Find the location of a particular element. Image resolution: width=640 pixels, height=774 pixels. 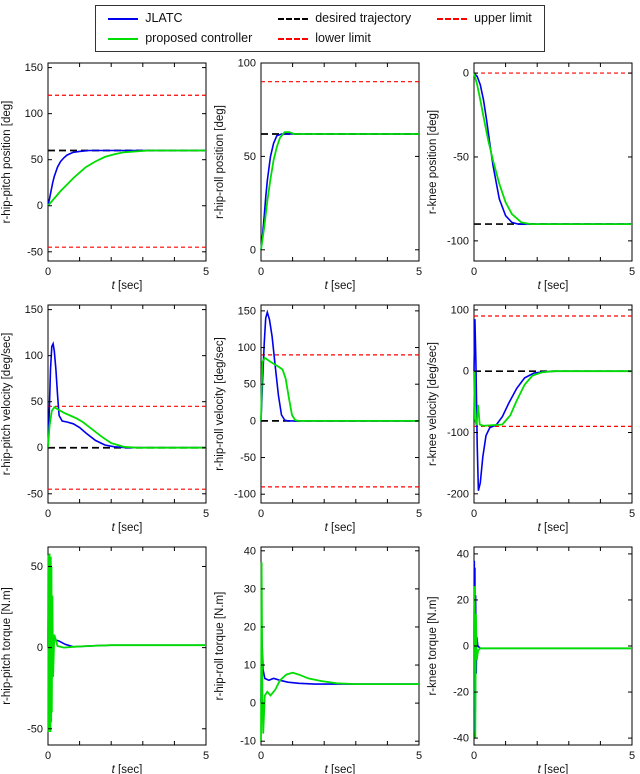

legend-item-lower-limit: lower limit is located at coordinates (344, 38).